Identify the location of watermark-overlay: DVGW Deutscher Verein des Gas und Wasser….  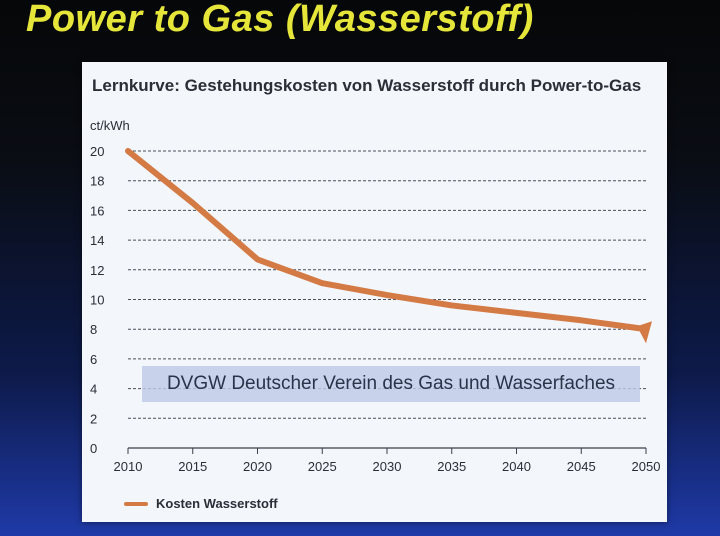
(391, 384).